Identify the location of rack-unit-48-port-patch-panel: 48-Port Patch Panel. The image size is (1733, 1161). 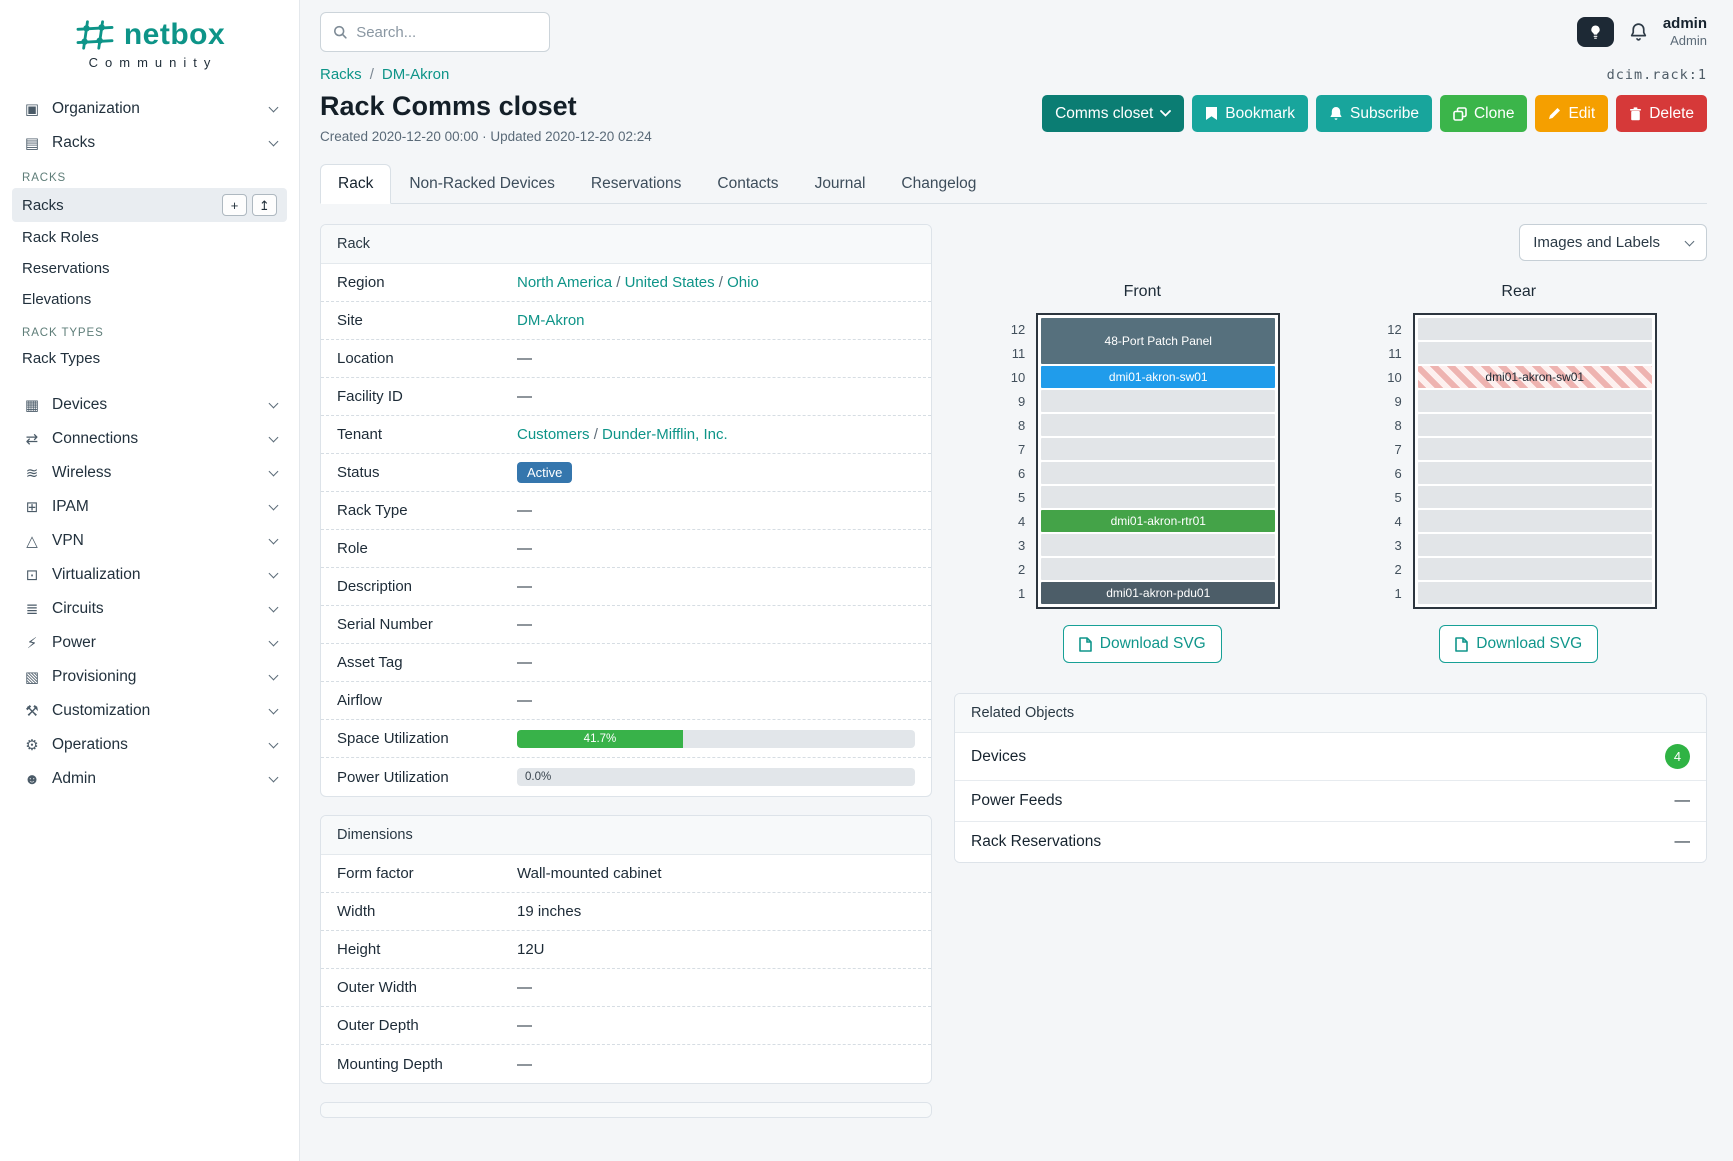
(1158, 341).